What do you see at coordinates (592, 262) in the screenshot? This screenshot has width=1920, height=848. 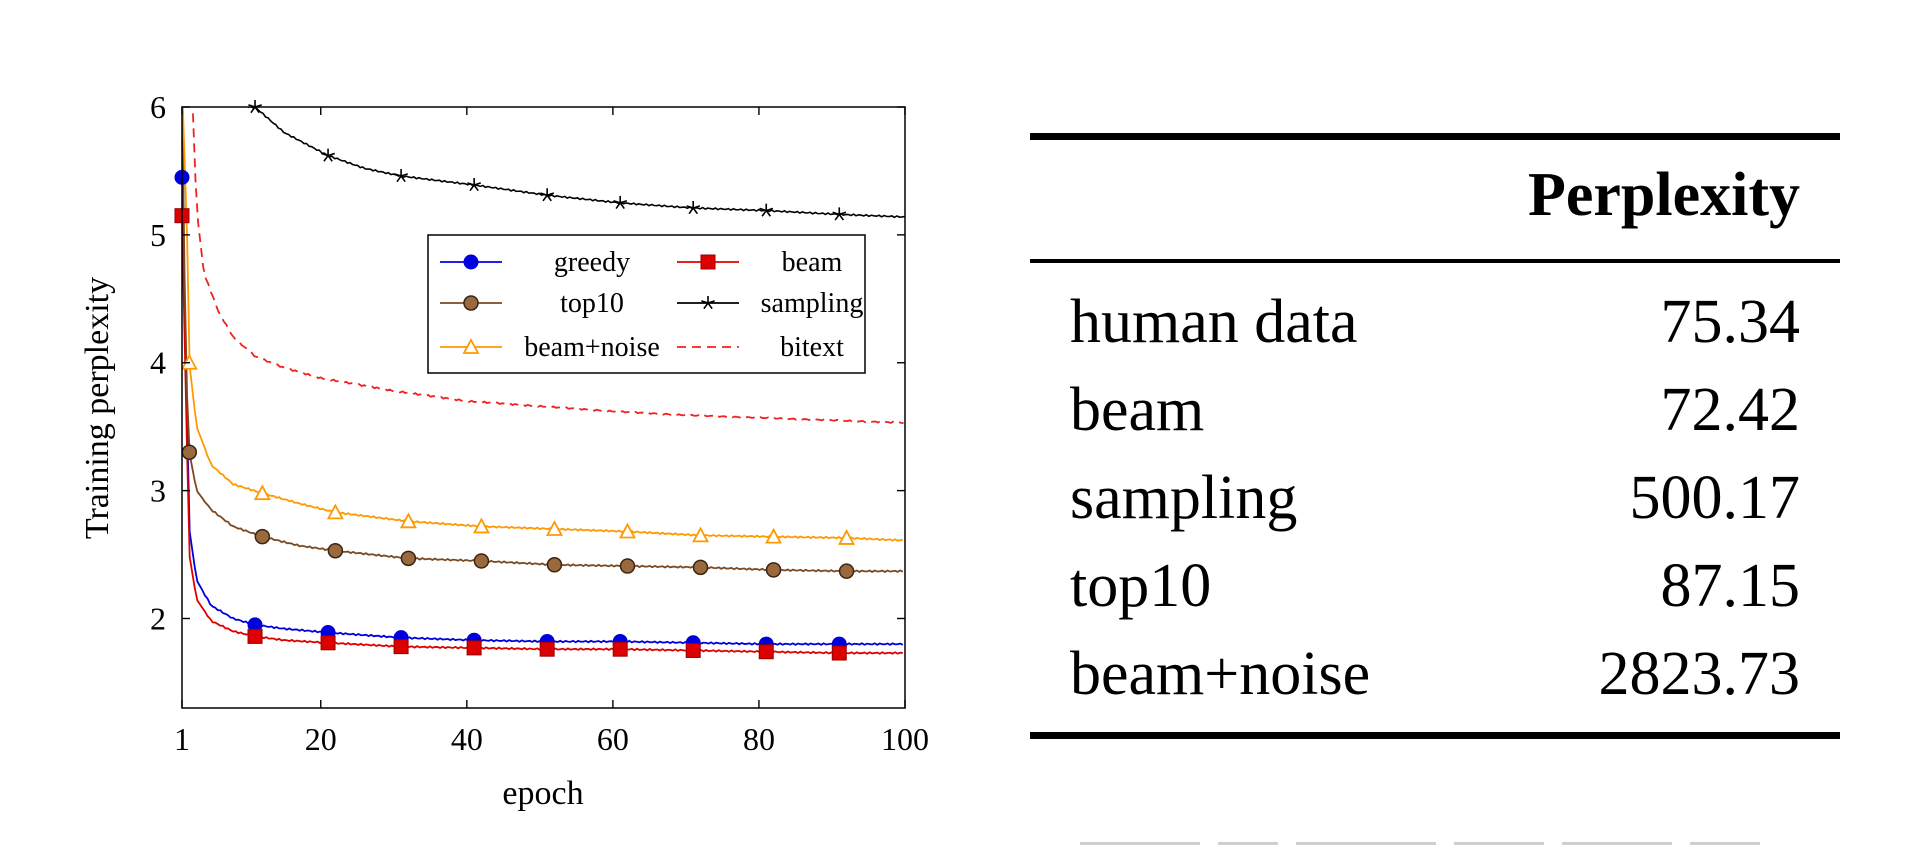 I see `legend-label-greedy: greedy` at bounding box center [592, 262].